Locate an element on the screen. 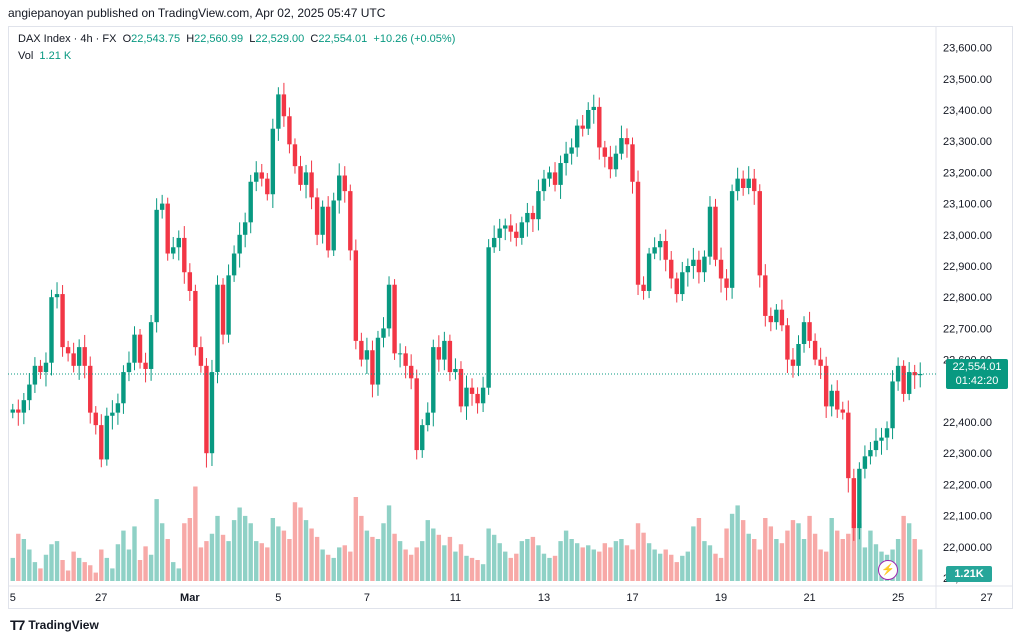 This screenshot has width=1024, height=641. close-label: C is located at coordinates (314, 39).